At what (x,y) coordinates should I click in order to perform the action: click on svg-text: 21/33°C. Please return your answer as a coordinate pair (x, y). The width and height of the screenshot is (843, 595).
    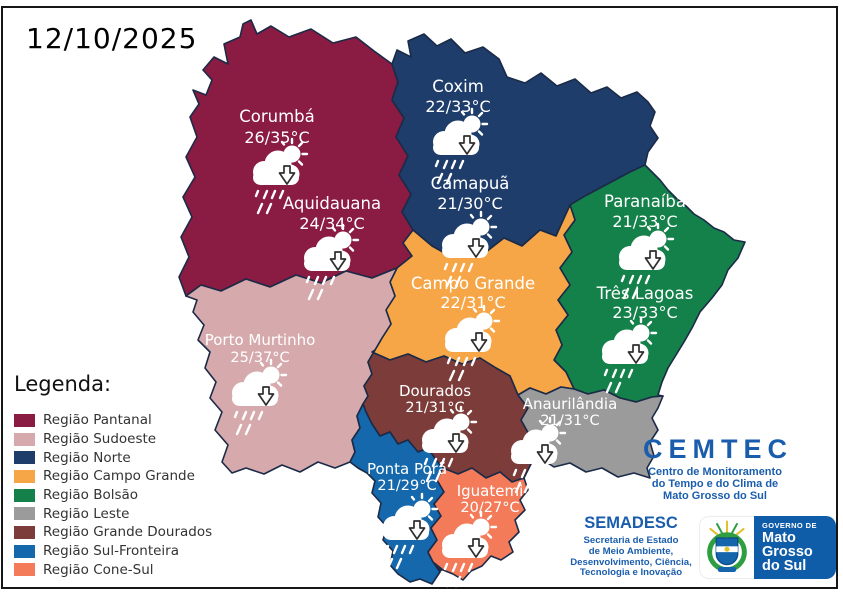
    Looking at the image, I should click on (644, 221).